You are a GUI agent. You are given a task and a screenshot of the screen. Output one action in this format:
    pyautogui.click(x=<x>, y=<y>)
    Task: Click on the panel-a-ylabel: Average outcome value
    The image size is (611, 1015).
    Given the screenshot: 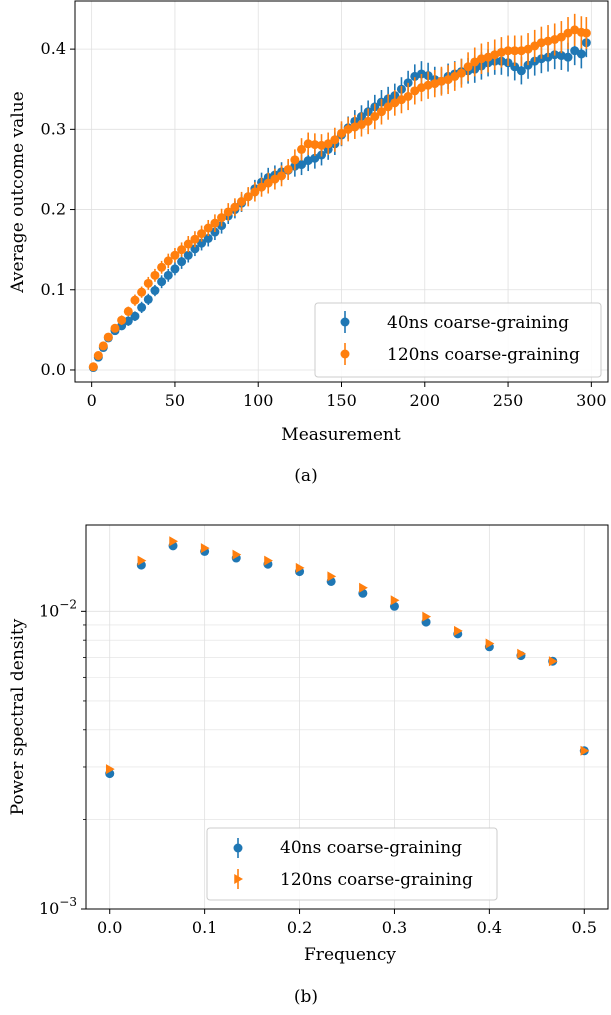 What is the action you would take?
    pyautogui.click(x=18, y=192)
    